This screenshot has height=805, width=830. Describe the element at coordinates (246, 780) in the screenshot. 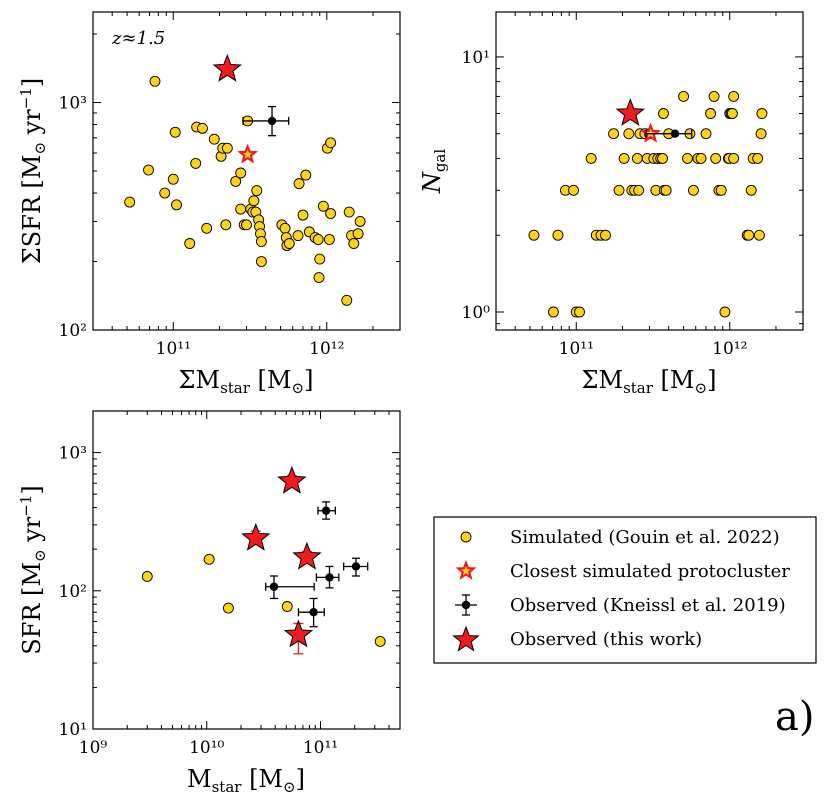

I see `x-axis-label: Mstar [M⊙]` at that location.